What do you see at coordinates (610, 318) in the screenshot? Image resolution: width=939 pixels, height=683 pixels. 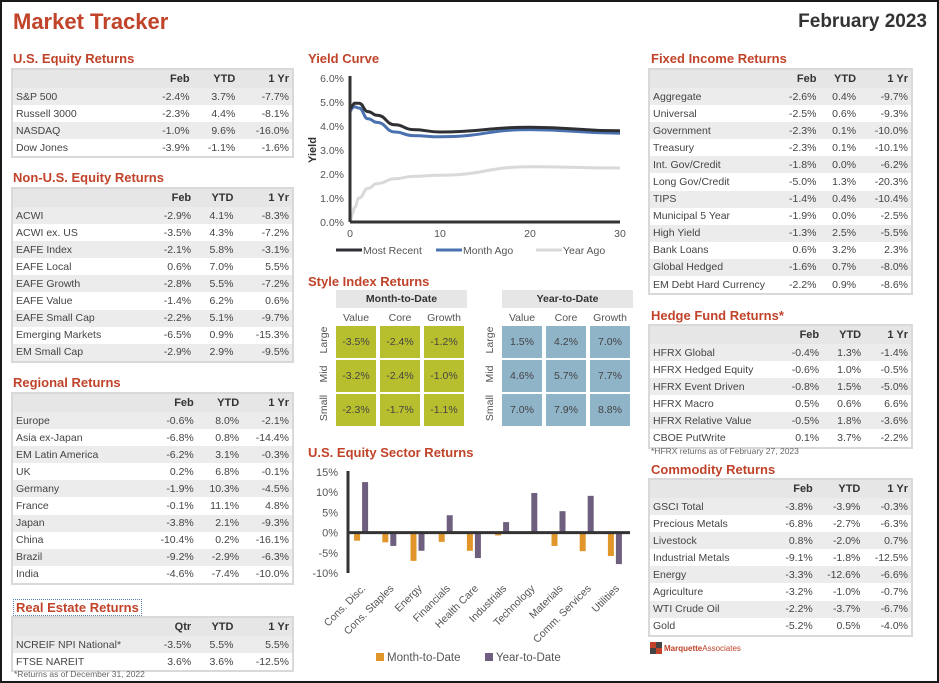 I see `style-column-label: Growth` at bounding box center [610, 318].